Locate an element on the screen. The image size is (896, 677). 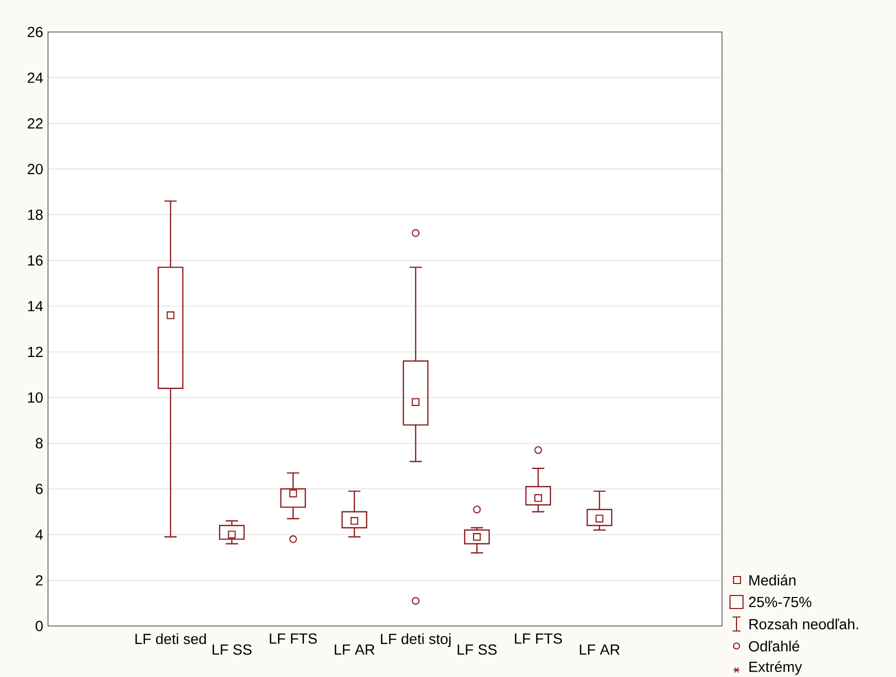
x-tick-label: LF deti sed is located at coordinates (170, 638).